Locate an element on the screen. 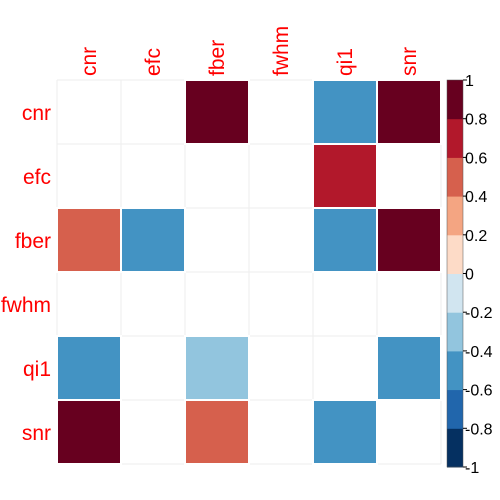  colorbar-tick-label: 1 is located at coordinates (469, 81).